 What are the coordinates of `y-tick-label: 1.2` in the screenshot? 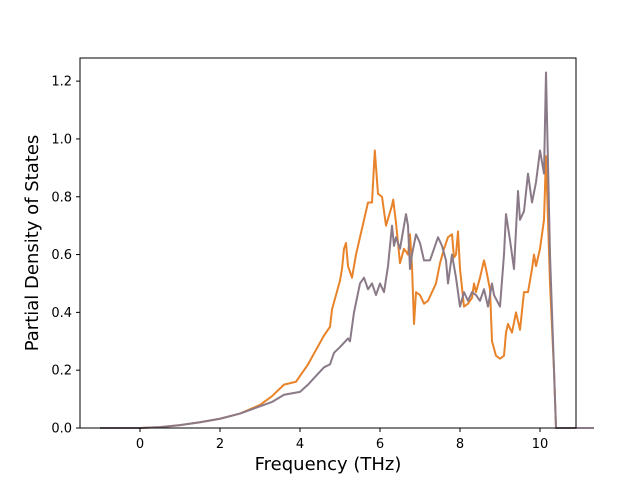 It's located at (61, 82).